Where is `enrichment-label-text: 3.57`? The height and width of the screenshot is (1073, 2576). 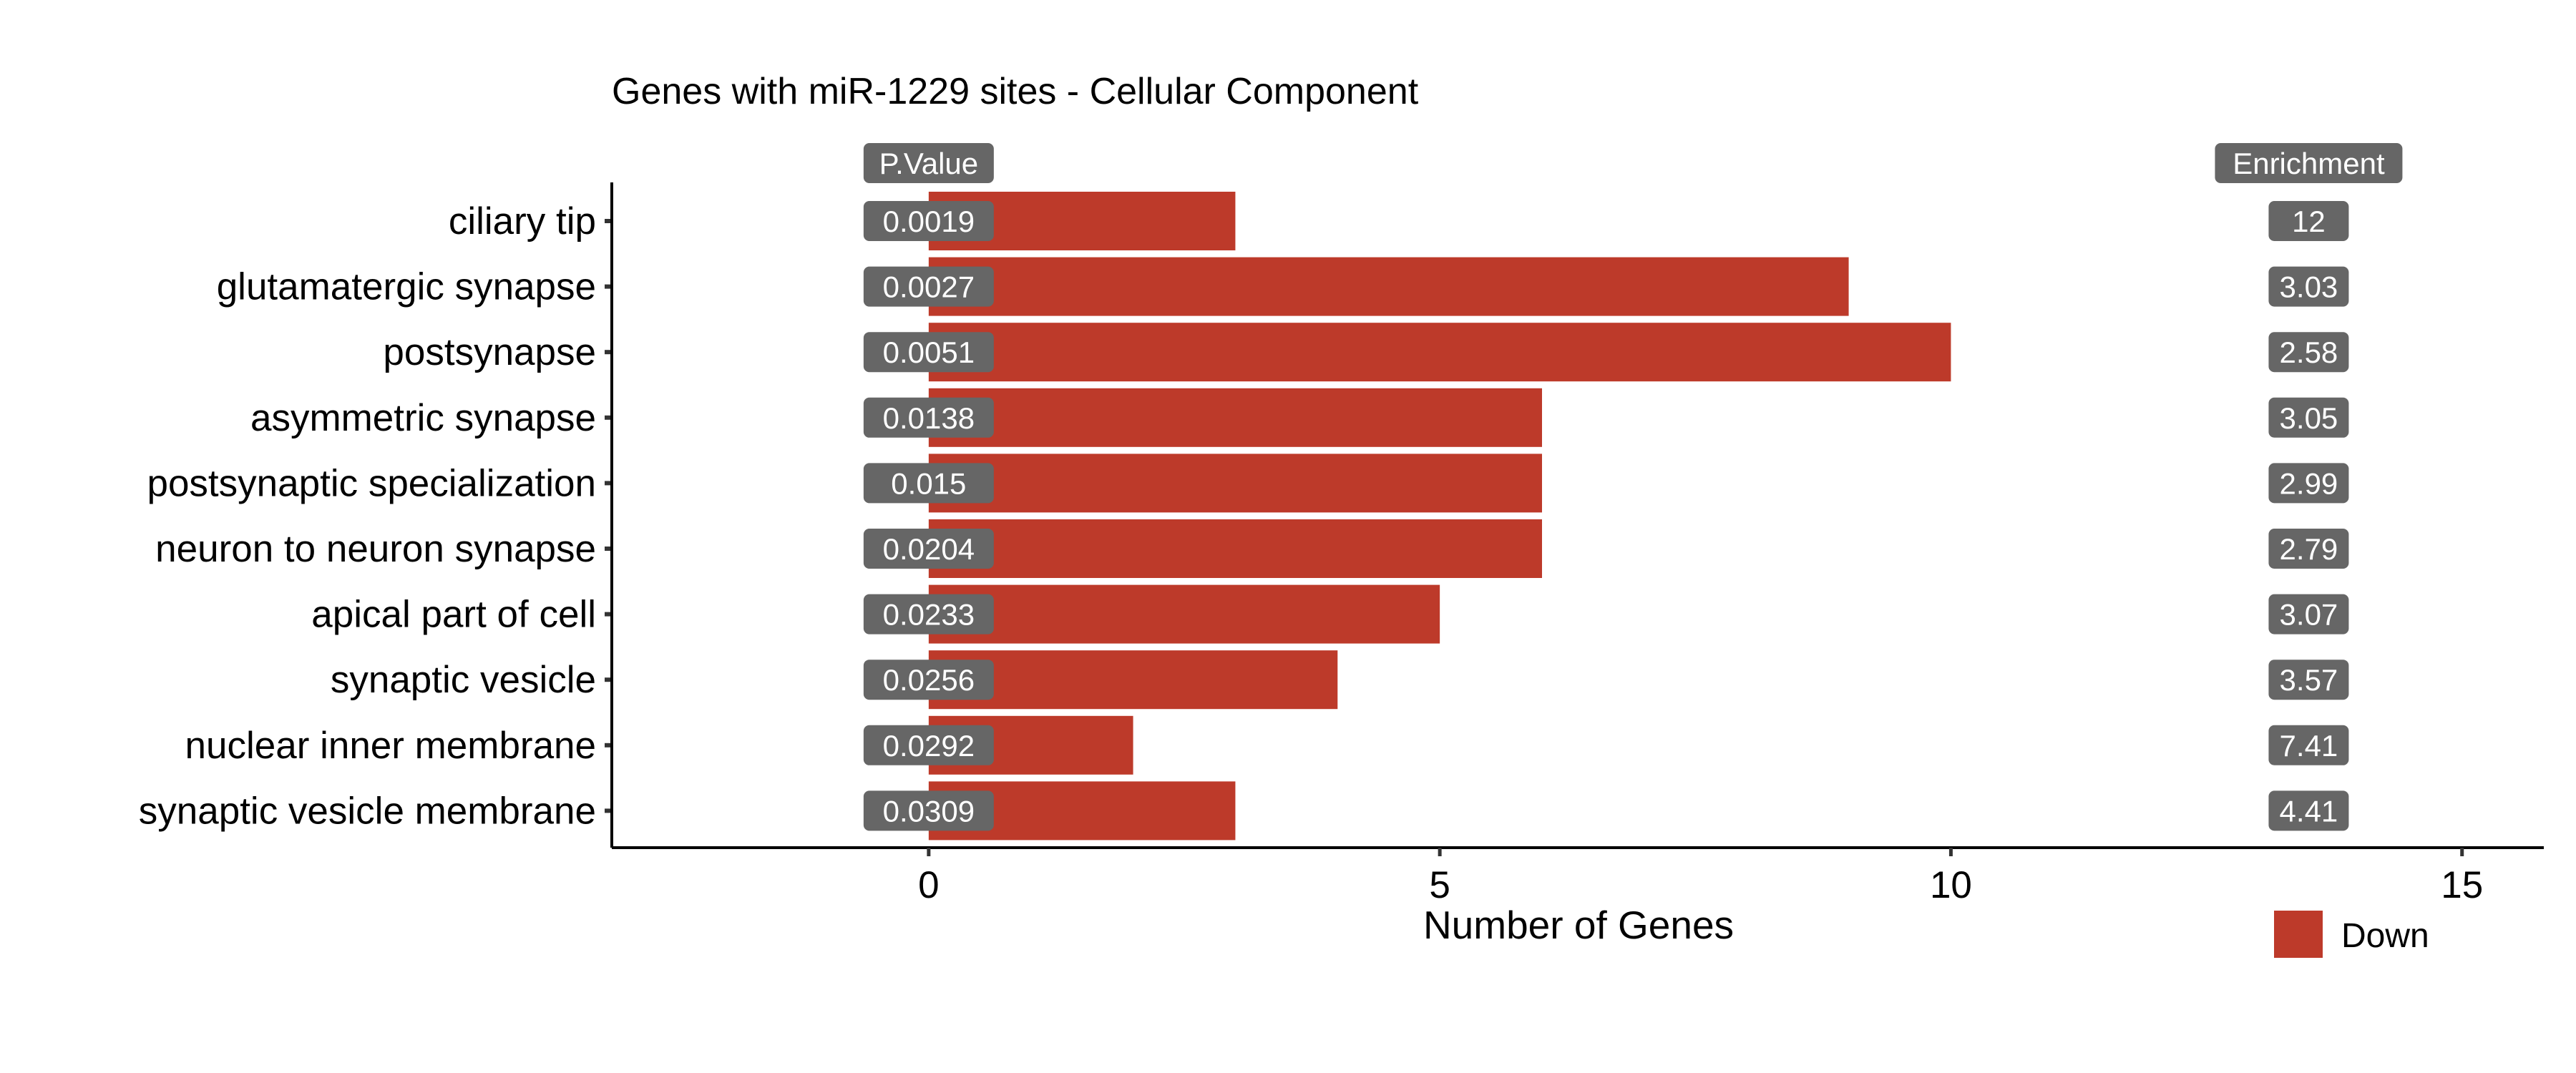
enrichment-label-text: 3.57 is located at coordinates (2309, 680).